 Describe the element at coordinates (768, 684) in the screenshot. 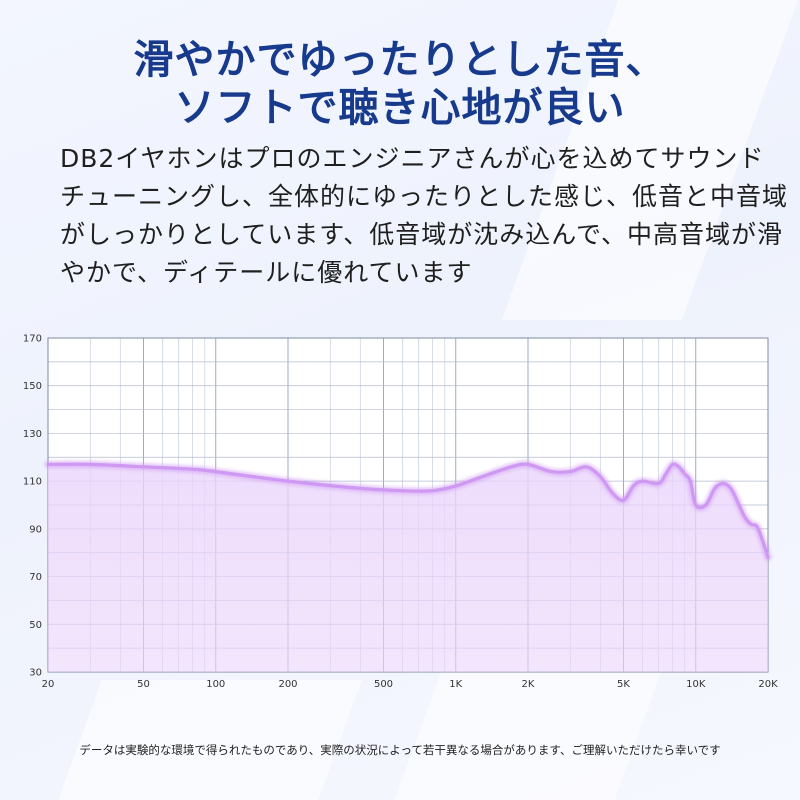

I see `x-tick-label: 20K` at that location.